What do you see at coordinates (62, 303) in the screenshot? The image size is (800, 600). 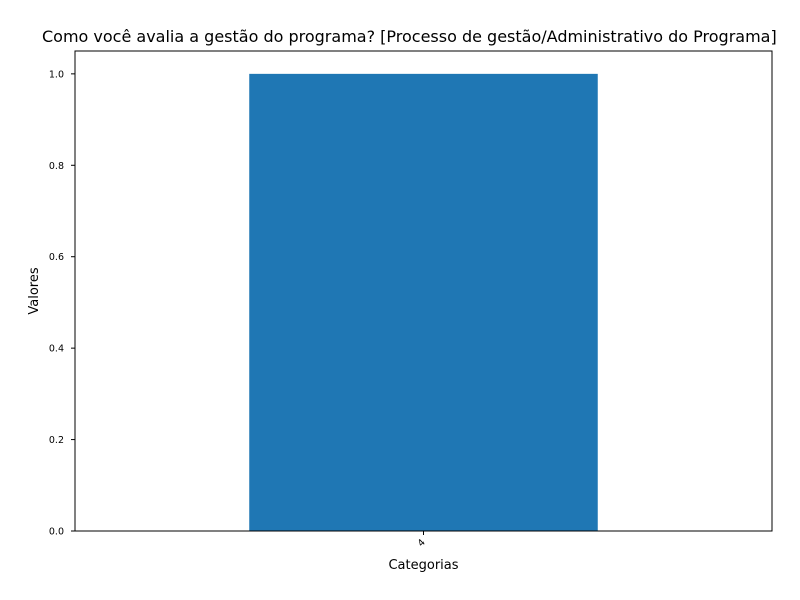 I see `y-axis: 0.0 0.2 0.4 0.6 0.8 1.0` at bounding box center [62, 303].